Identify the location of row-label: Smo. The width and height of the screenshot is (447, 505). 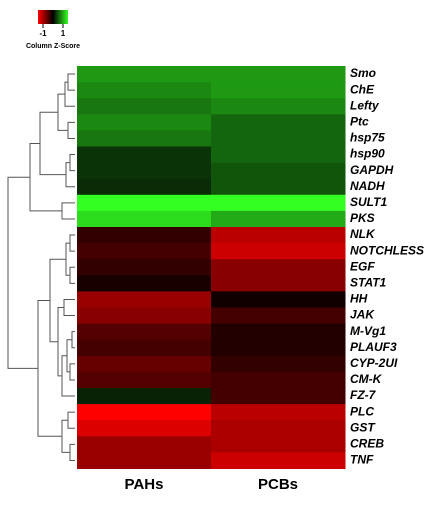
(363, 73).